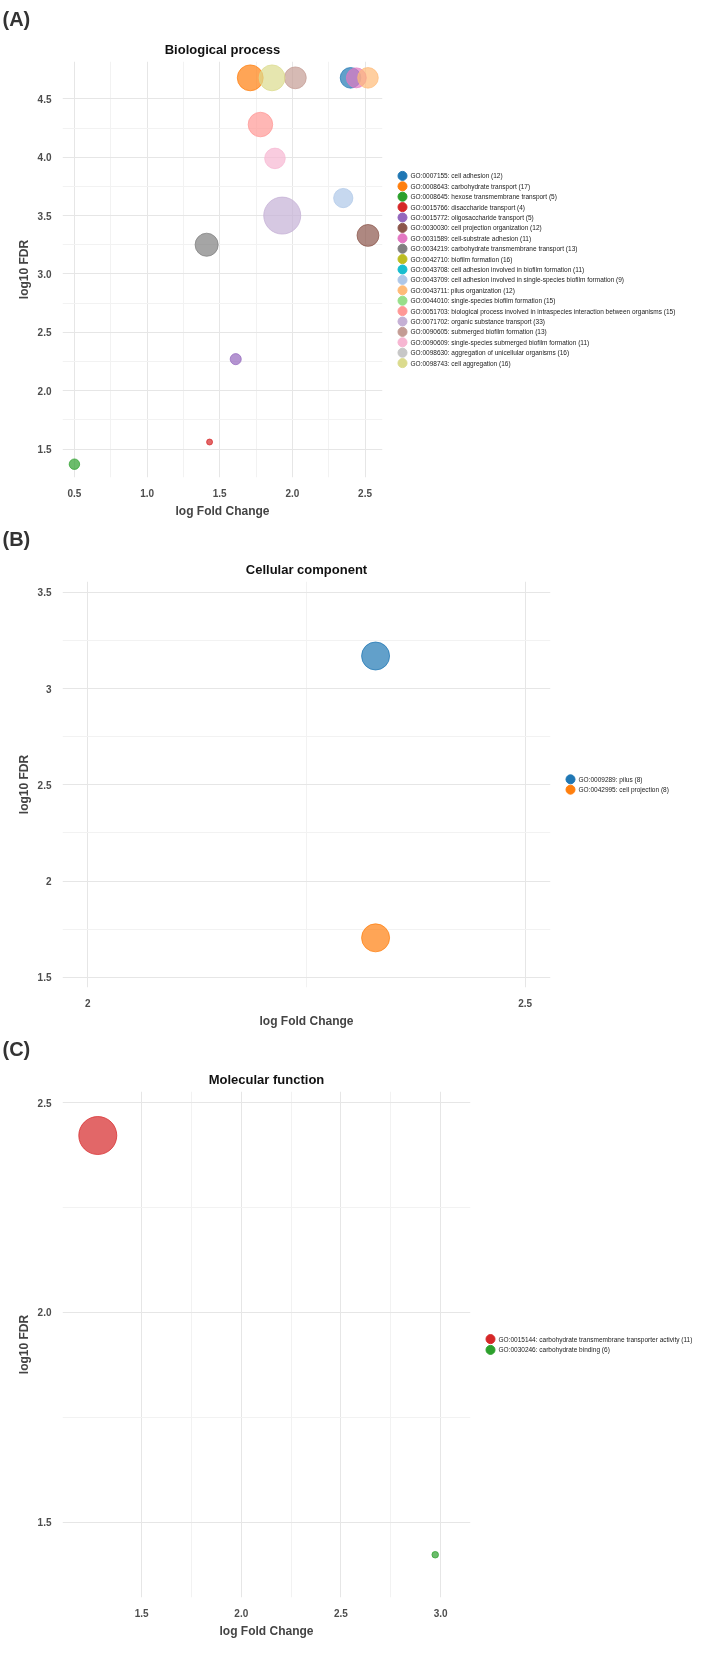  Describe the element at coordinates (16, 1048) in the screenshot. I see `text: (C)` at that location.